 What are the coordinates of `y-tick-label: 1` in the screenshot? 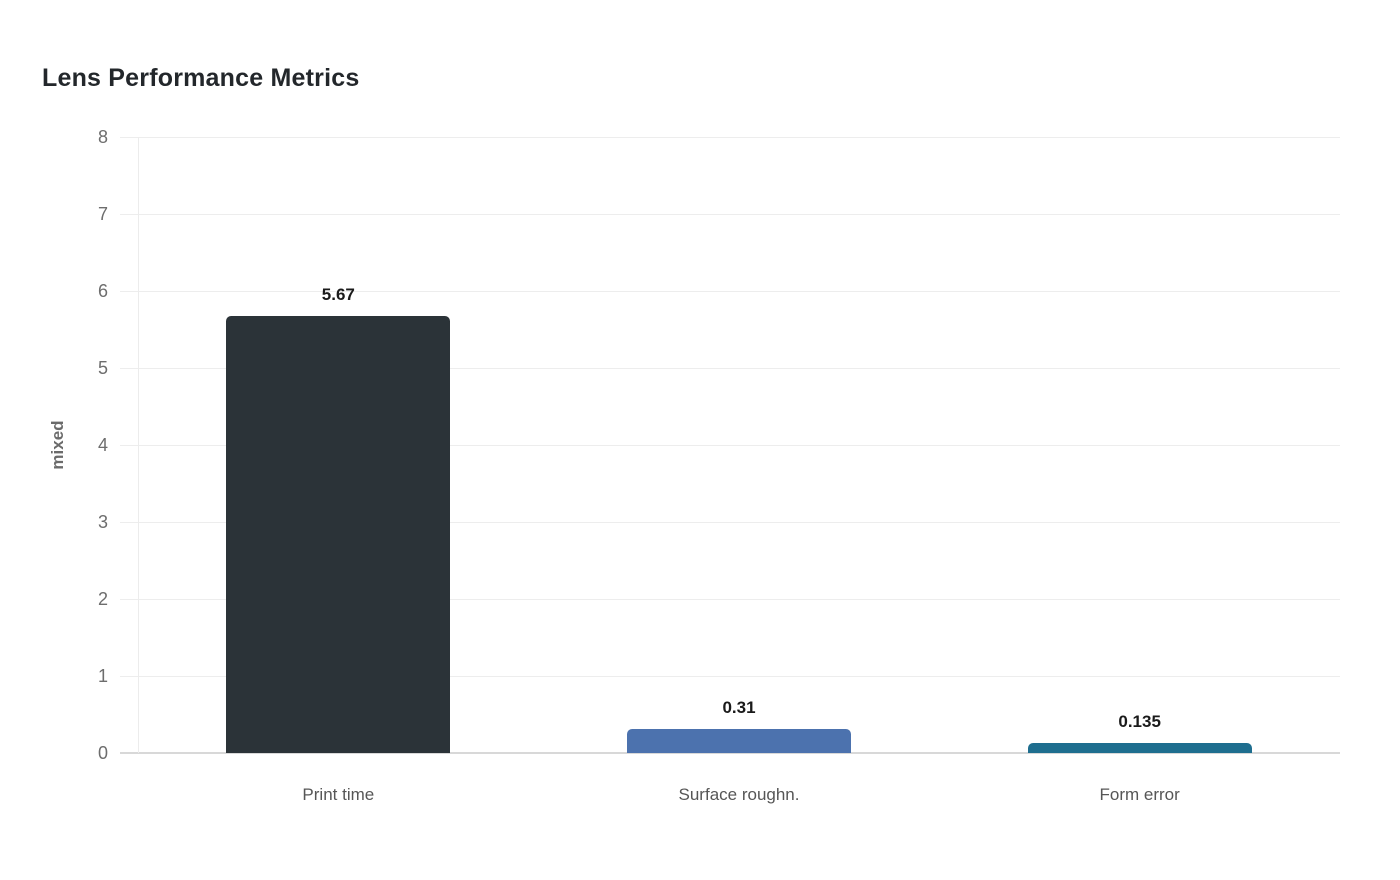 It's located at (102, 676).